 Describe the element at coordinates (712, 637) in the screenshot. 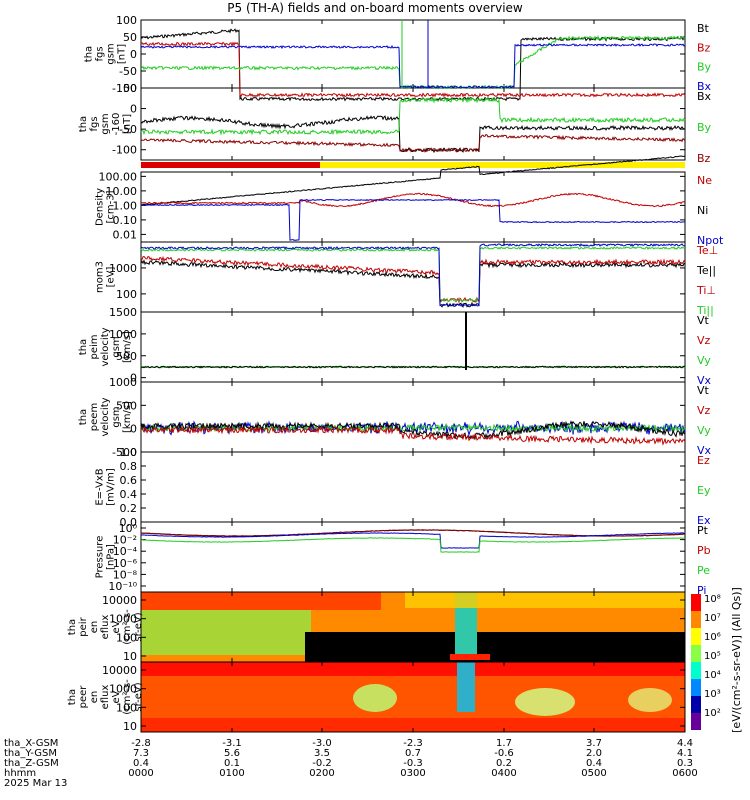

I see `colorbar-tick-label: 10⁶` at that location.